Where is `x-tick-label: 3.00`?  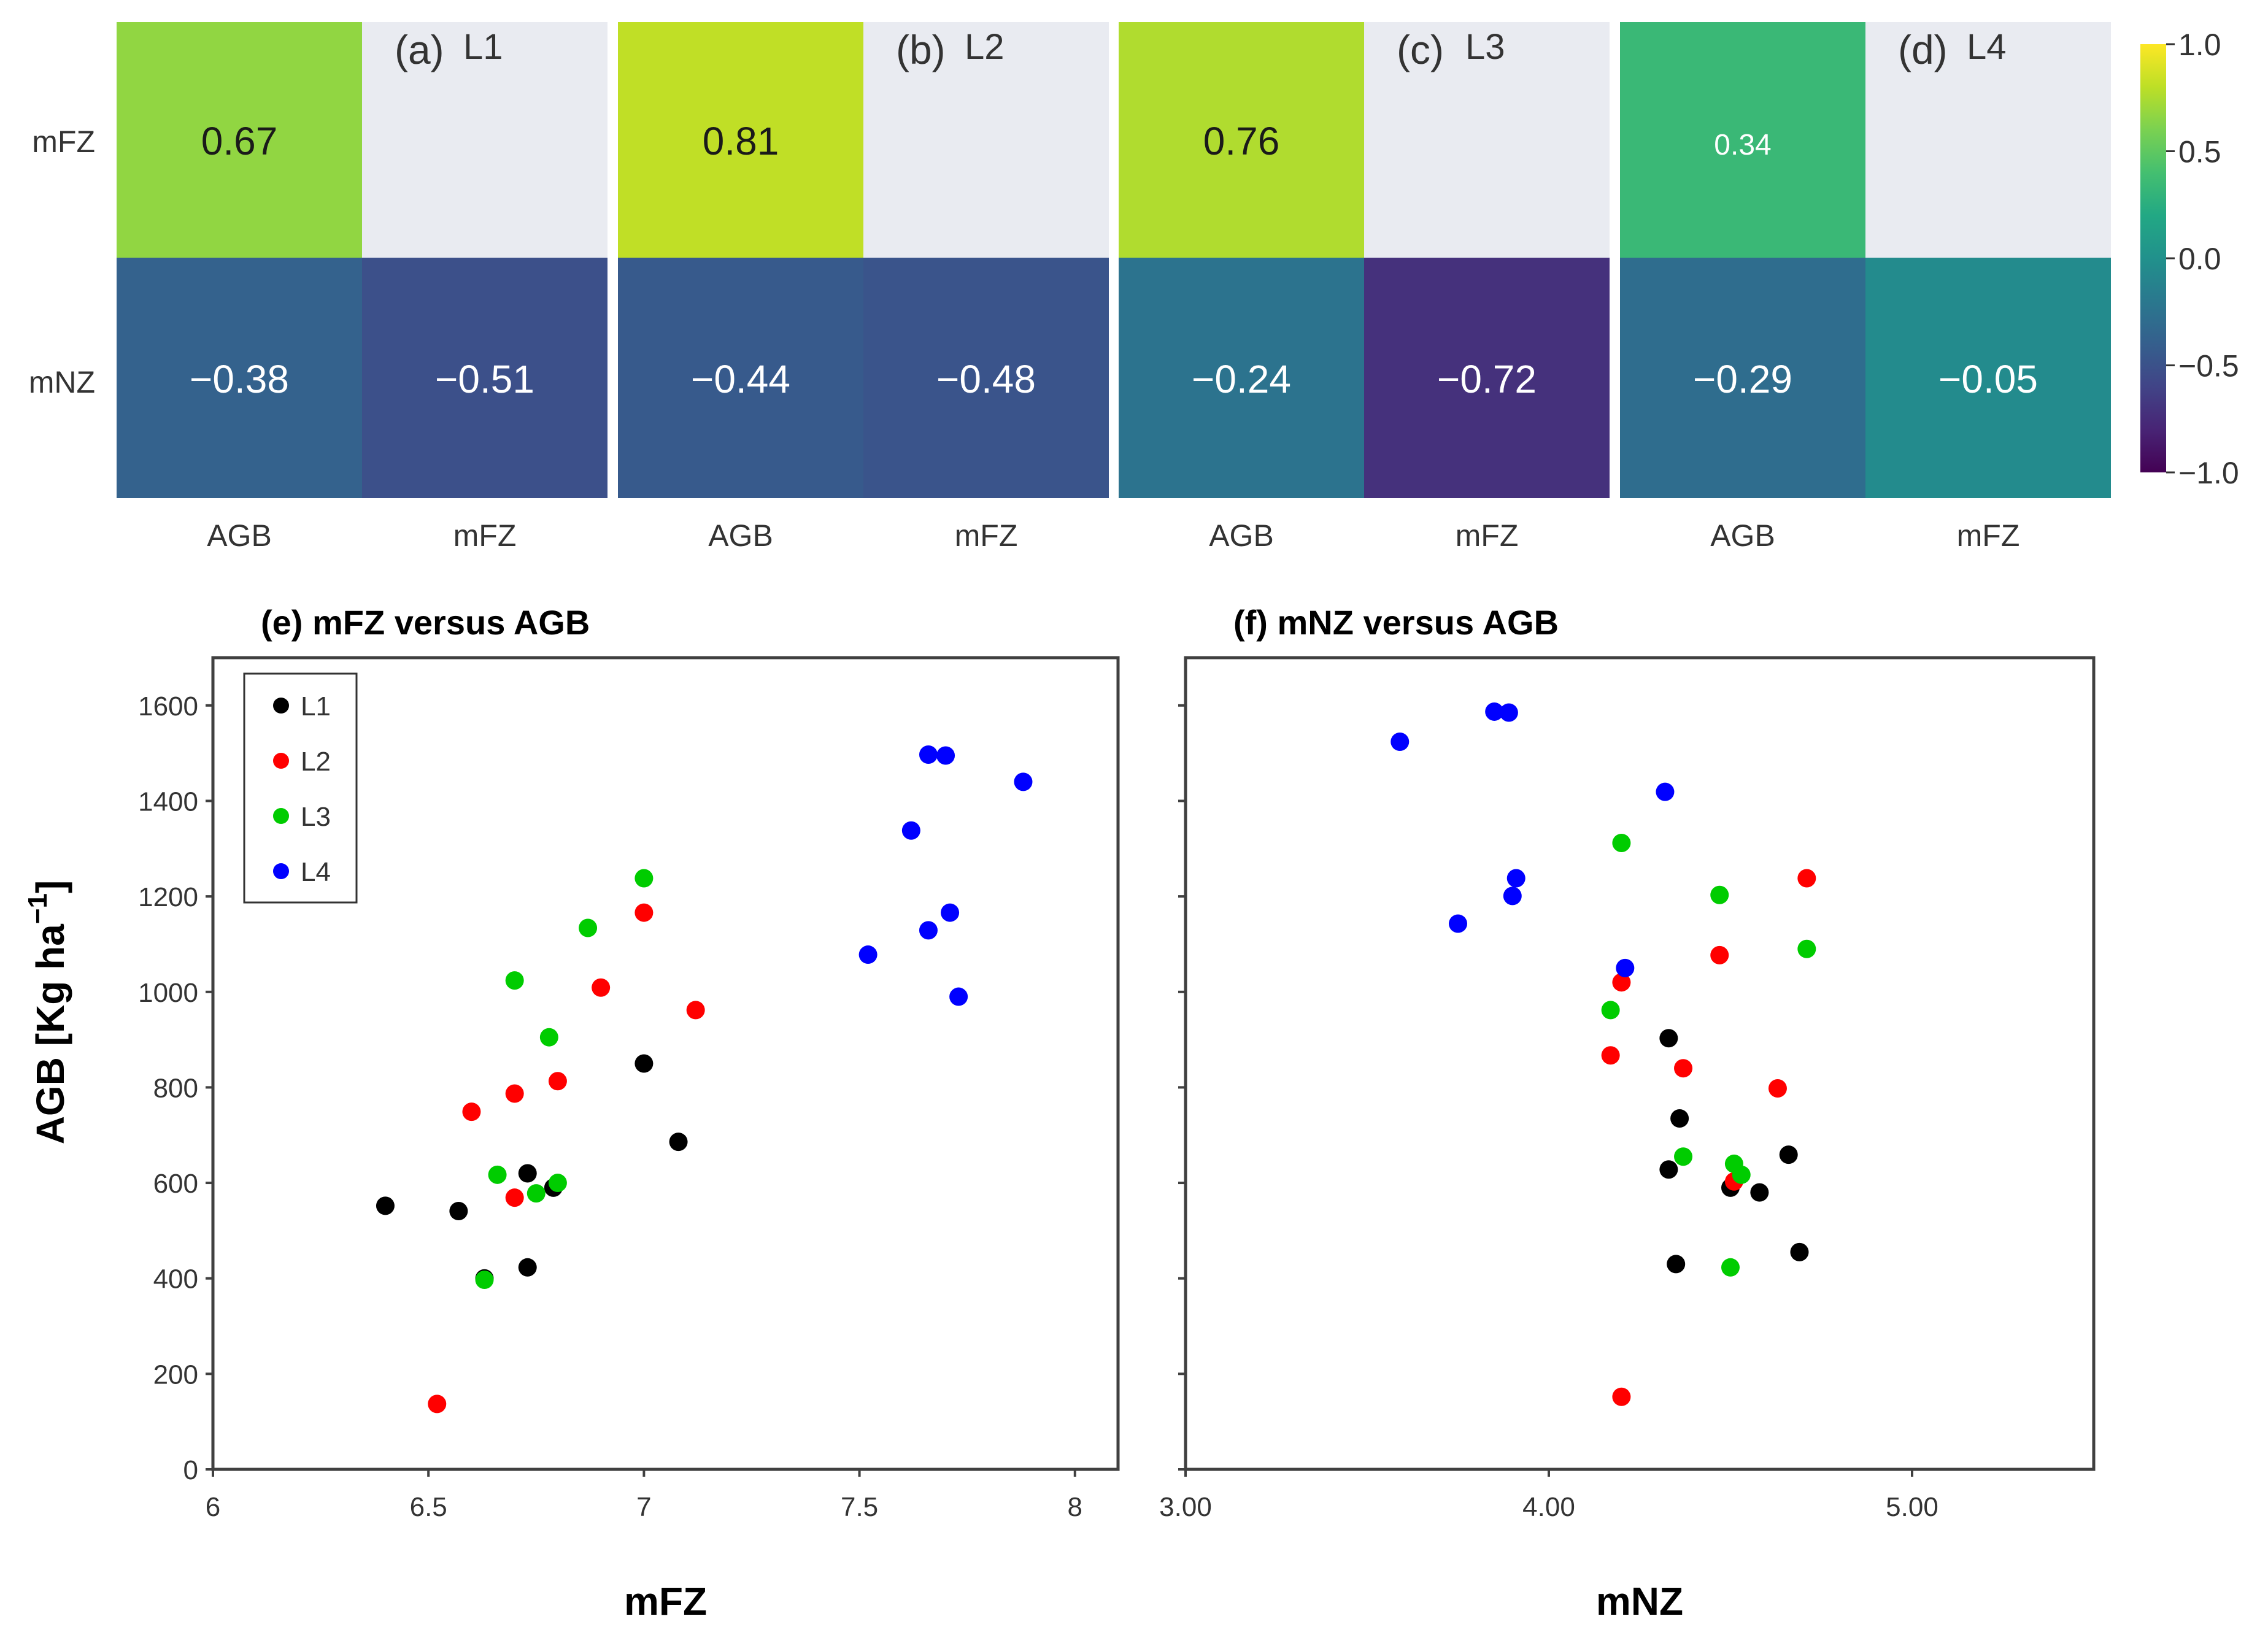
x-tick-label: 3.00 is located at coordinates (1185, 1507).